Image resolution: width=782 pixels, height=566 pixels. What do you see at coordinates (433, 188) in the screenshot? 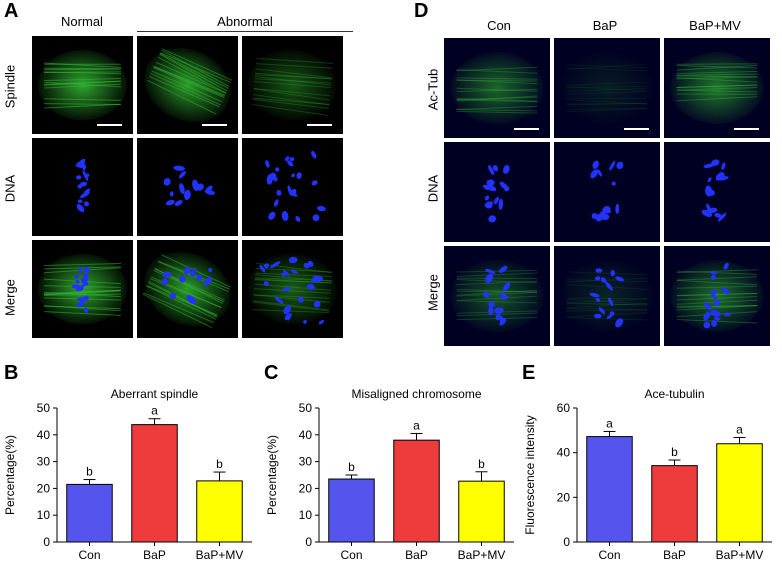
I see `row-label-dna-d: DNA` at bounding box center [433, 188].